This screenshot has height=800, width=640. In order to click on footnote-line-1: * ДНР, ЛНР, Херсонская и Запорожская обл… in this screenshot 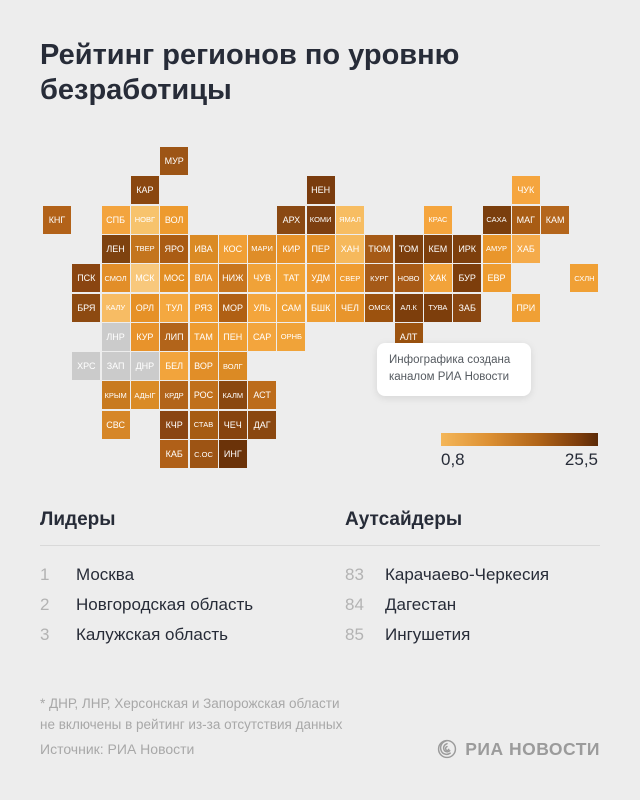, I will do `click(190, 703)`.